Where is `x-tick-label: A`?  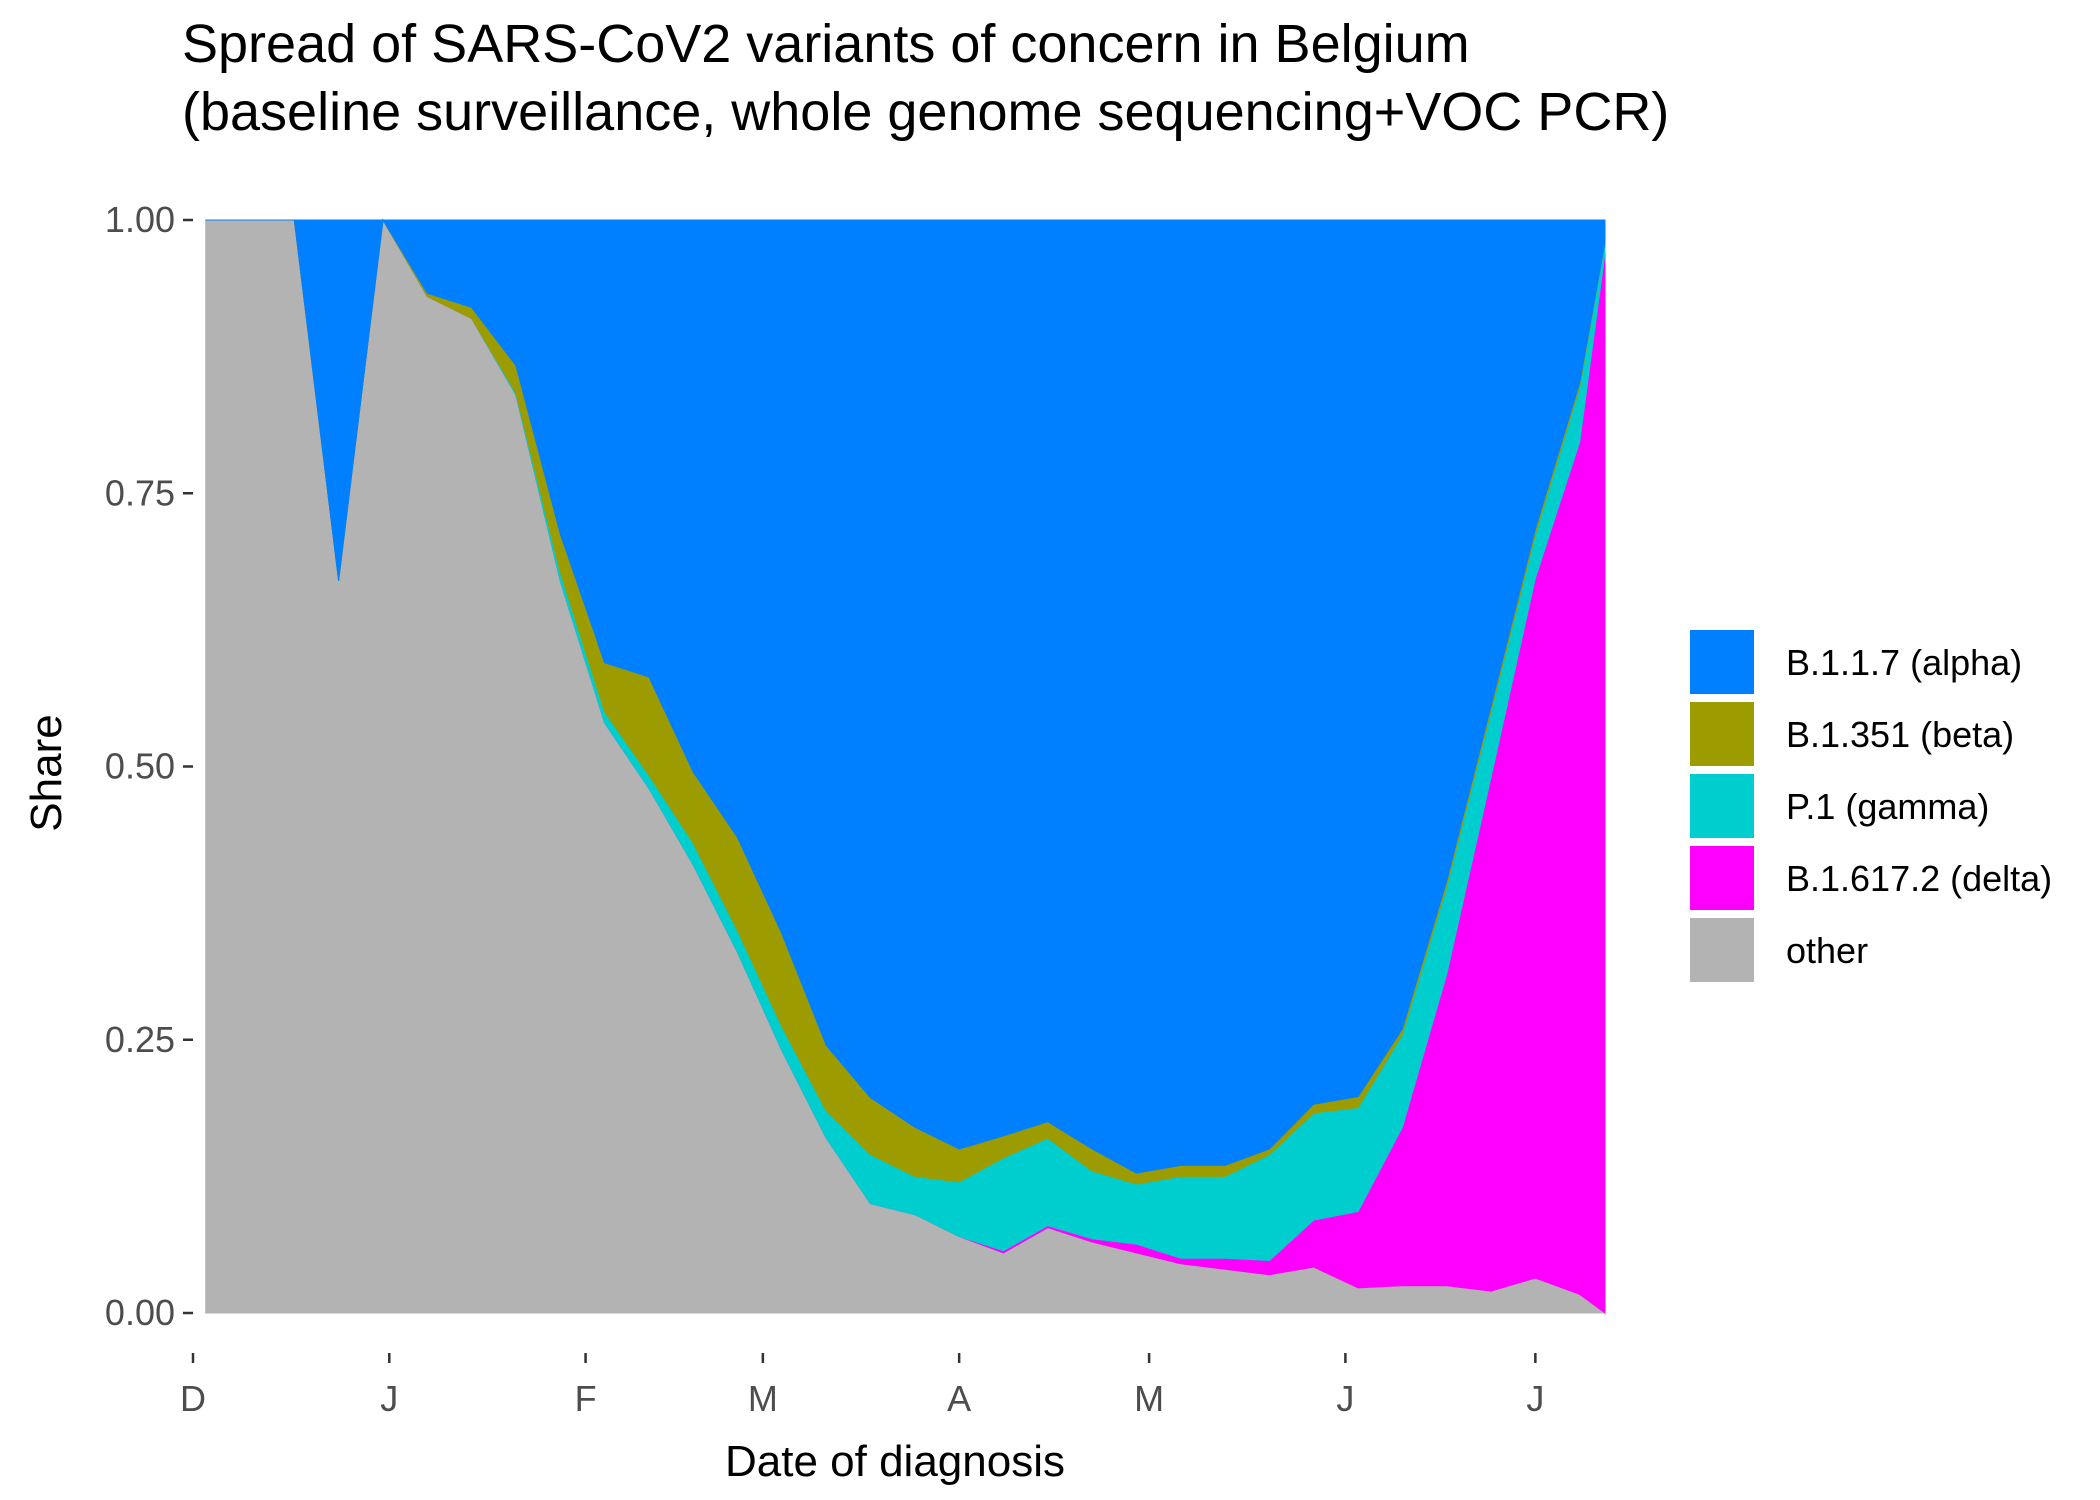 x-tick-label: A is located at coordinates (959, 1398).